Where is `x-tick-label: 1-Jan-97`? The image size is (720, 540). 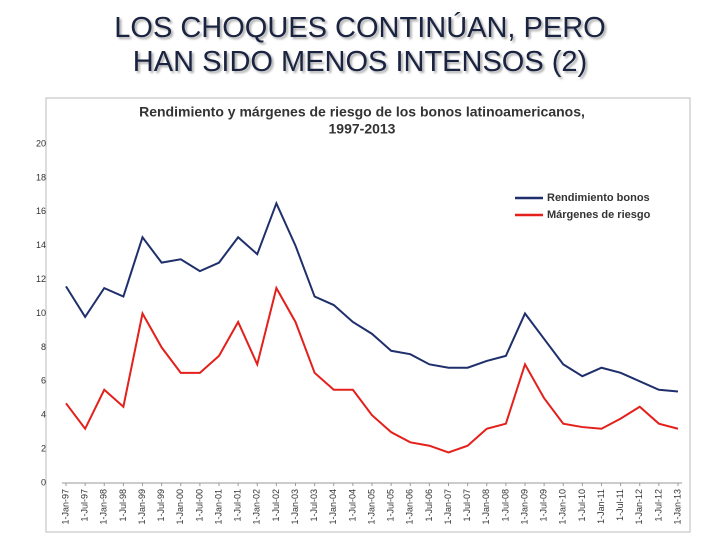
x-tick-label: 1-Jan-97 is located at coordinates (65, 507).